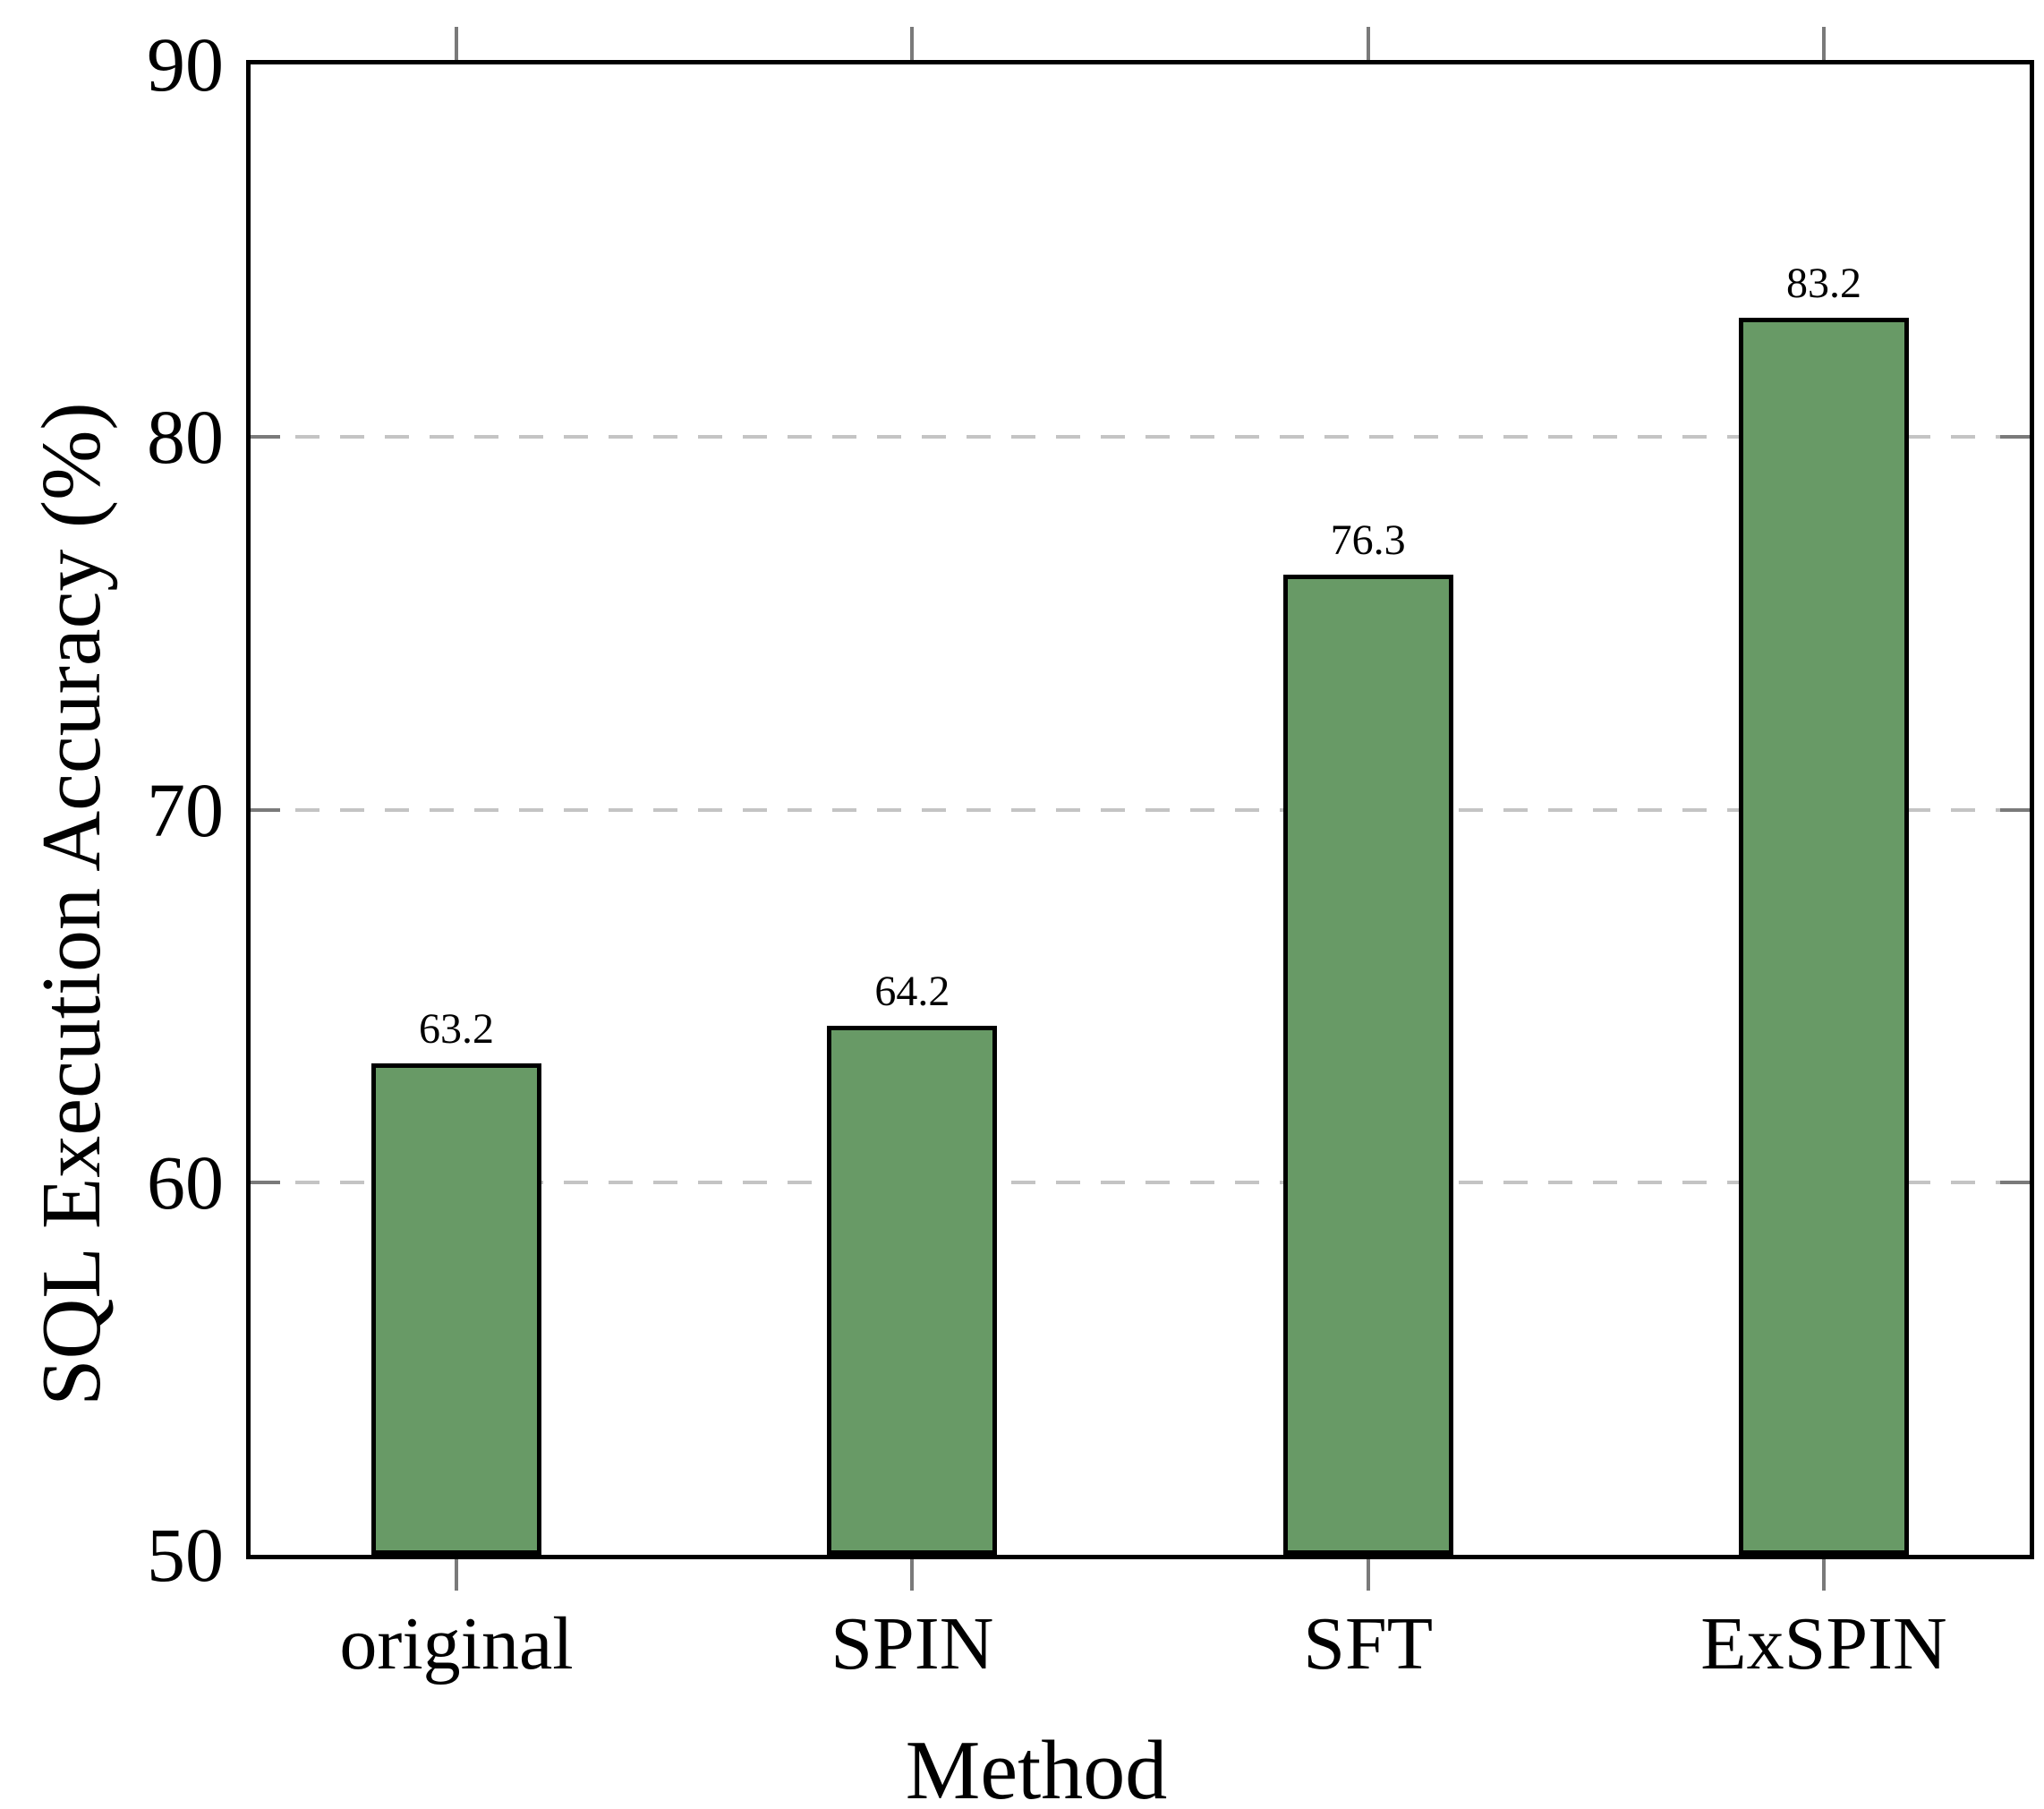 The width and height of the screenshot is (2044, 1809). What do you see at coordinates (456, 1575) in the screenshot?
I see `x-tick-bottom-original` at bounding box center [456, 1575].